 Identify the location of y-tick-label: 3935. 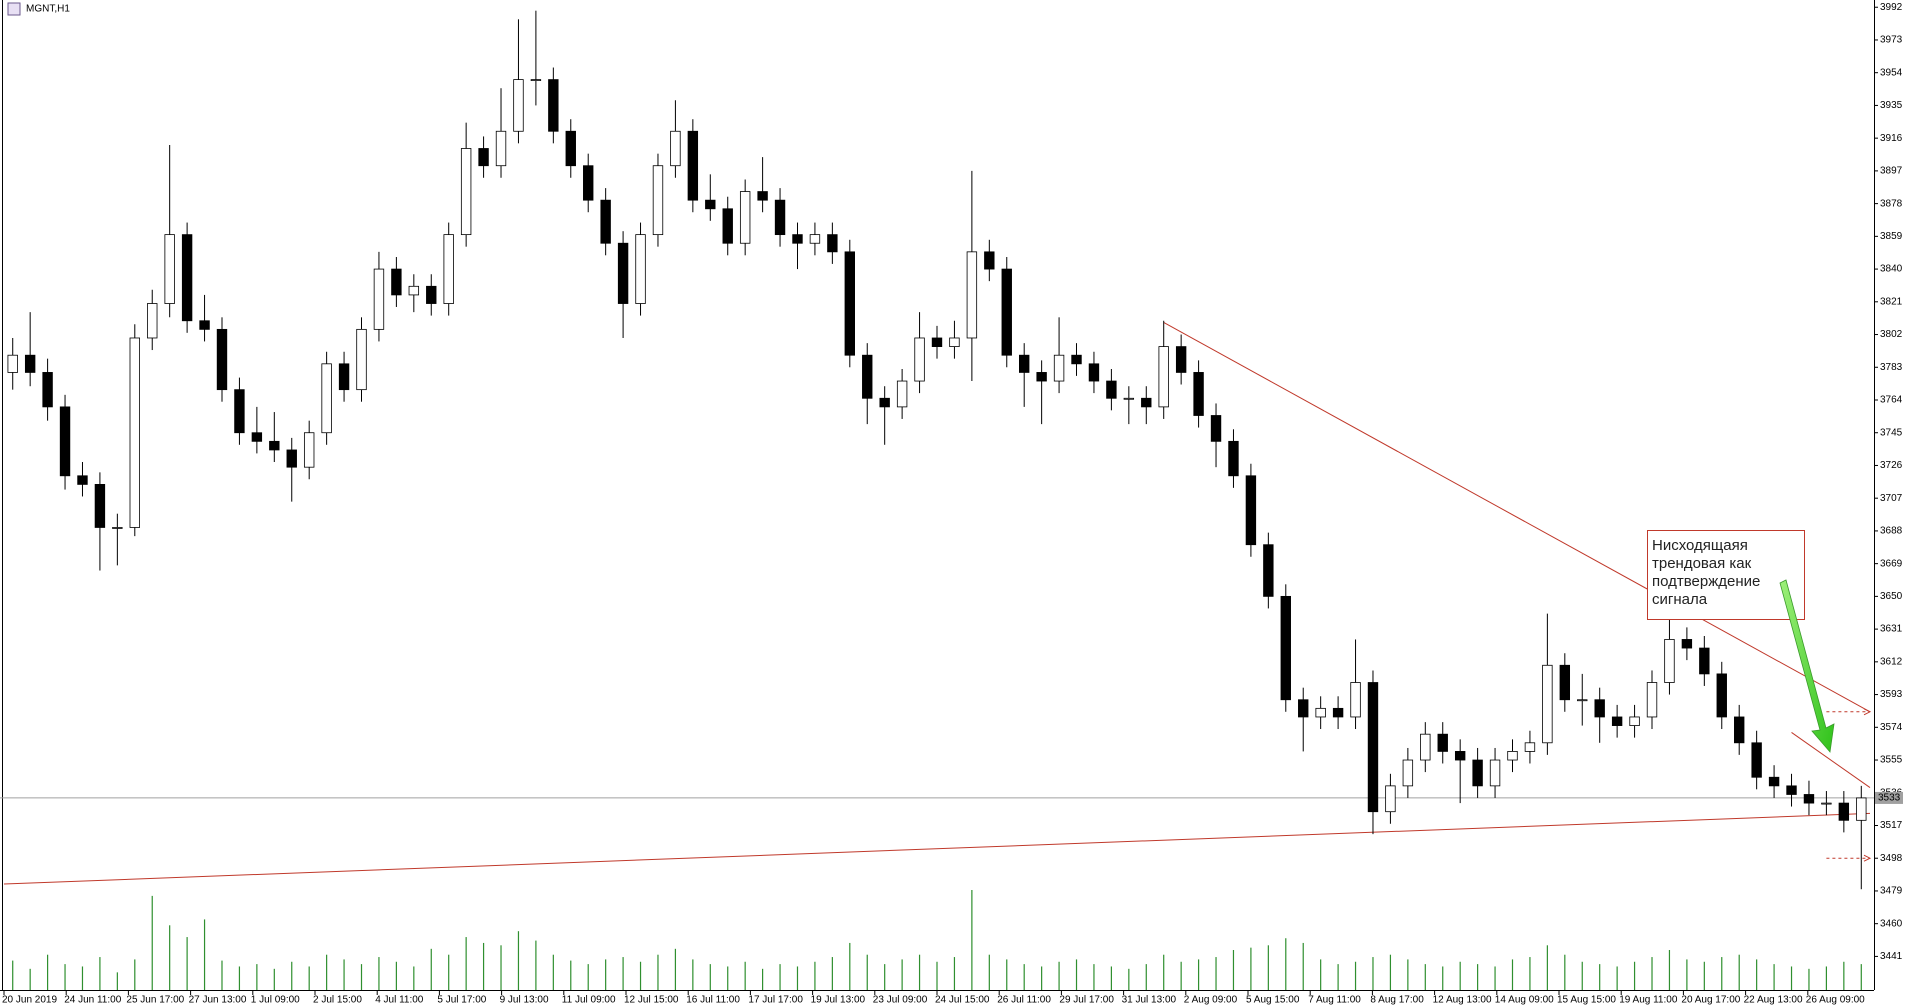
(1891, 105).